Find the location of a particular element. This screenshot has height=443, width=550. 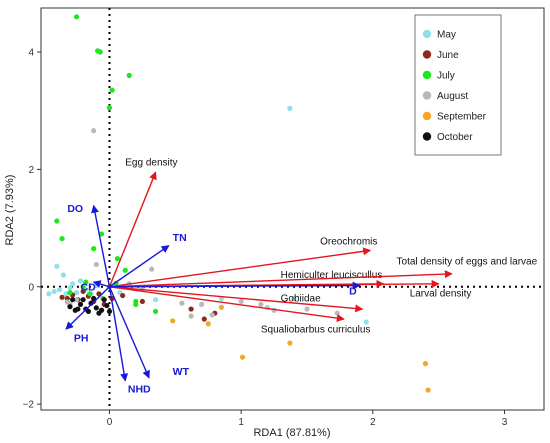

legend-label: May is located at coordinates (446, 35).